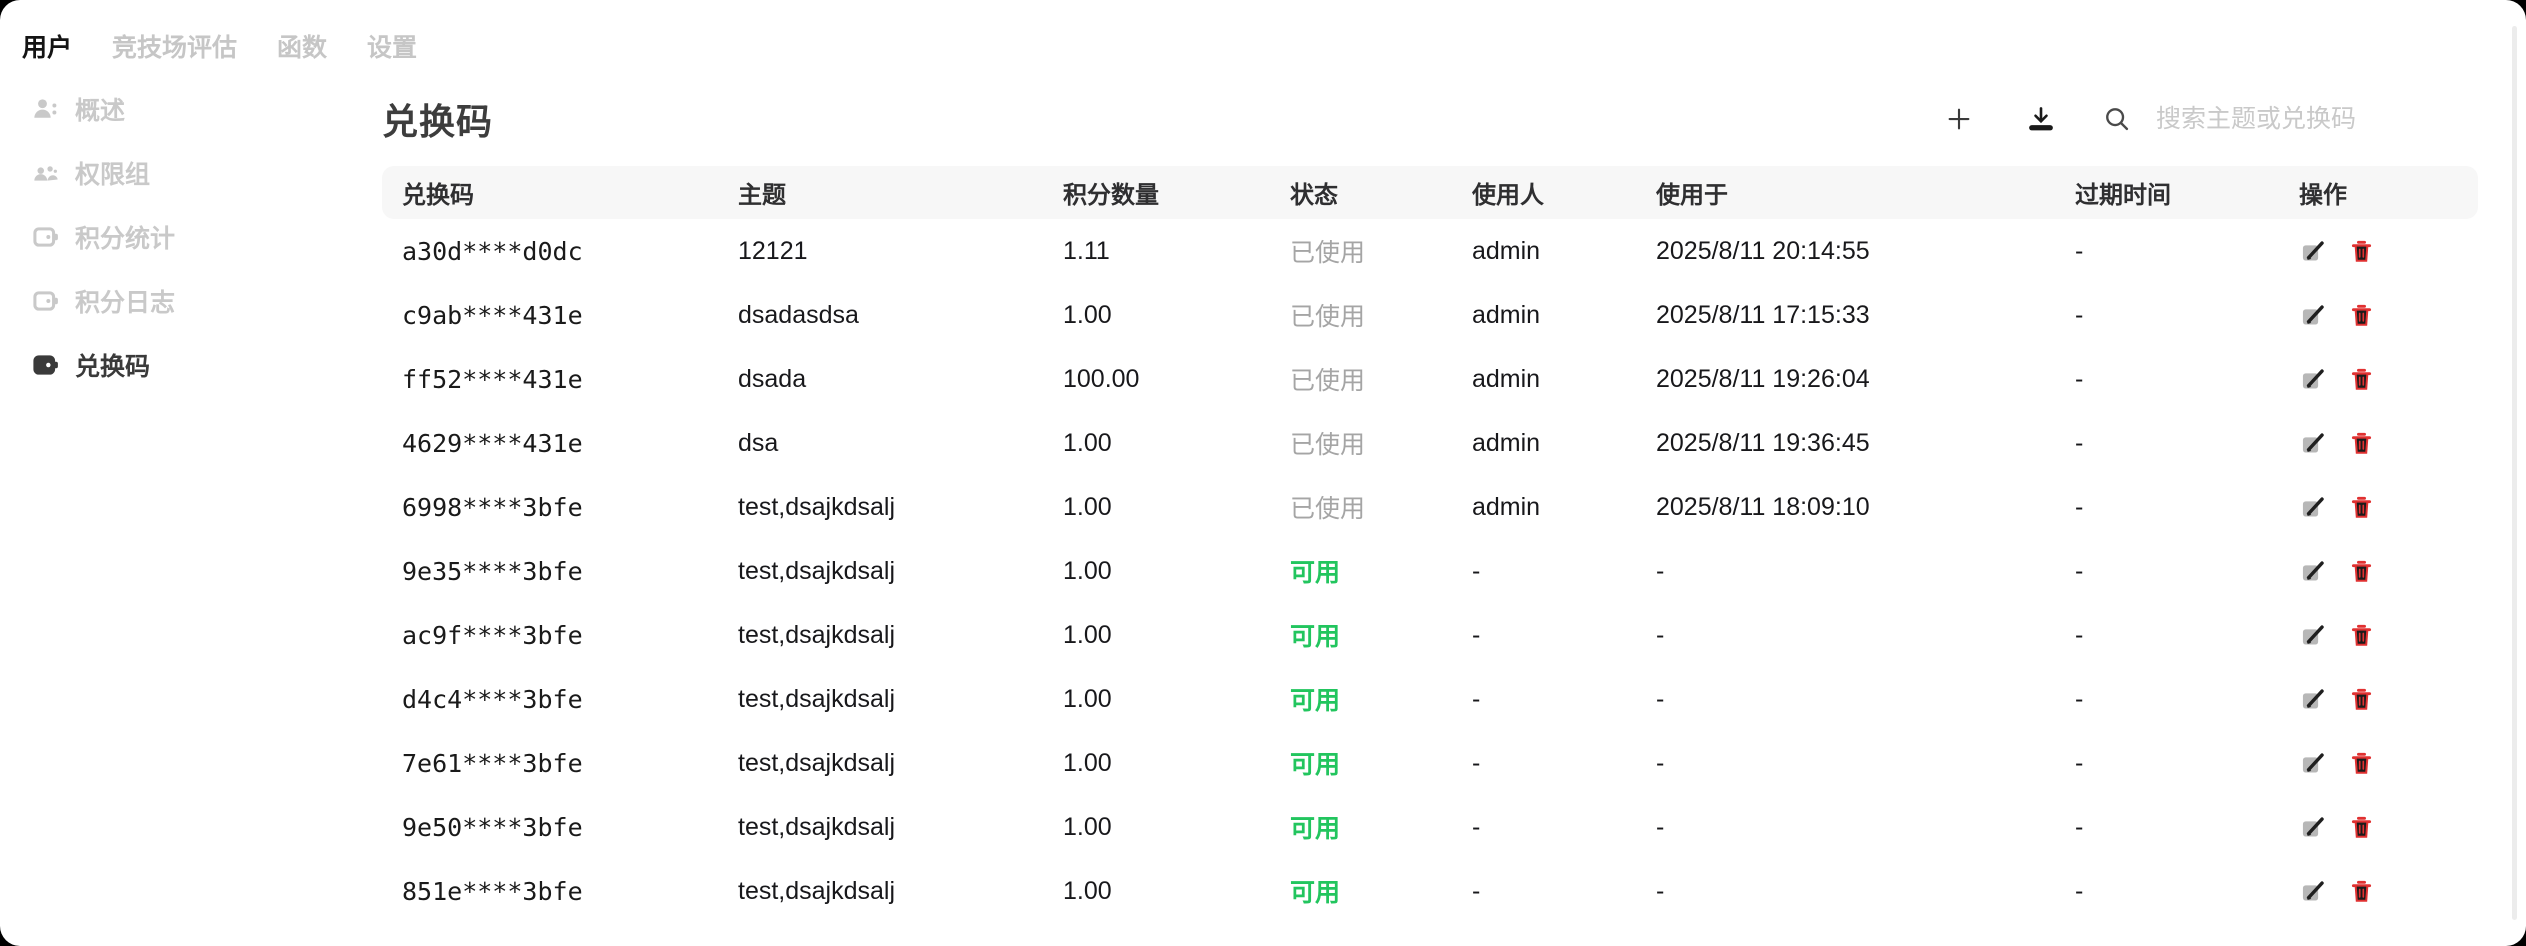  Describe the element at coordinates (191, 301) in the screenshot. I see `sidebar-item-points-log: 积分日志` at that location.